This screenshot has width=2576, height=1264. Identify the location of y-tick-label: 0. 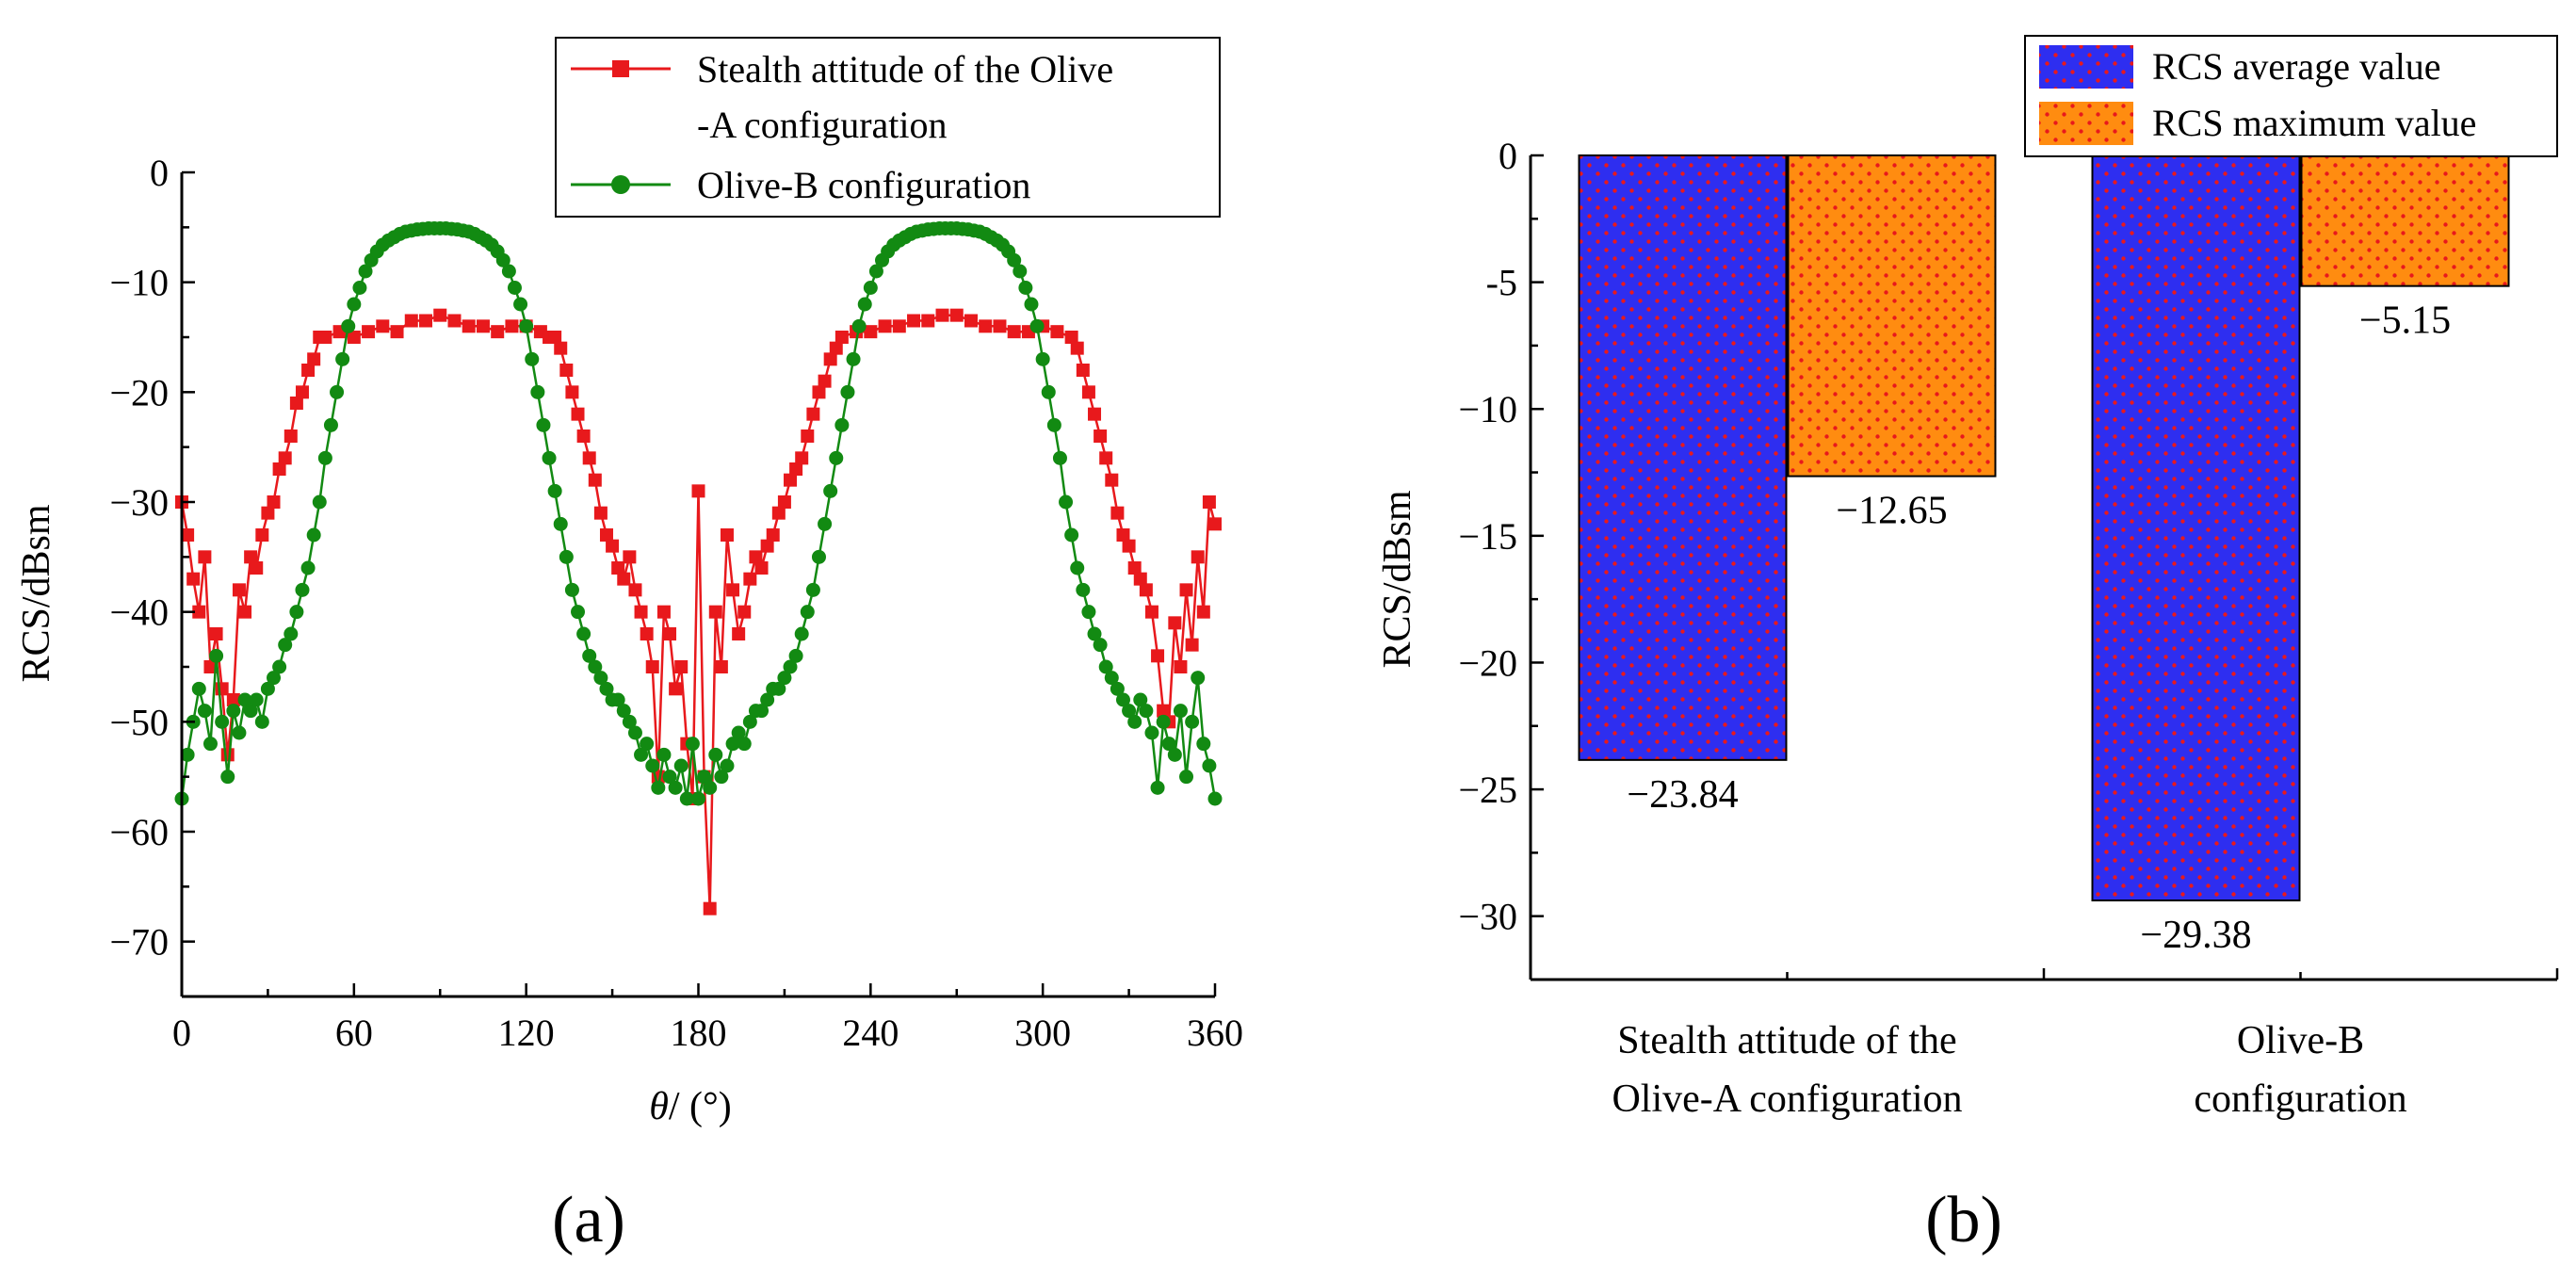
(159, 173).